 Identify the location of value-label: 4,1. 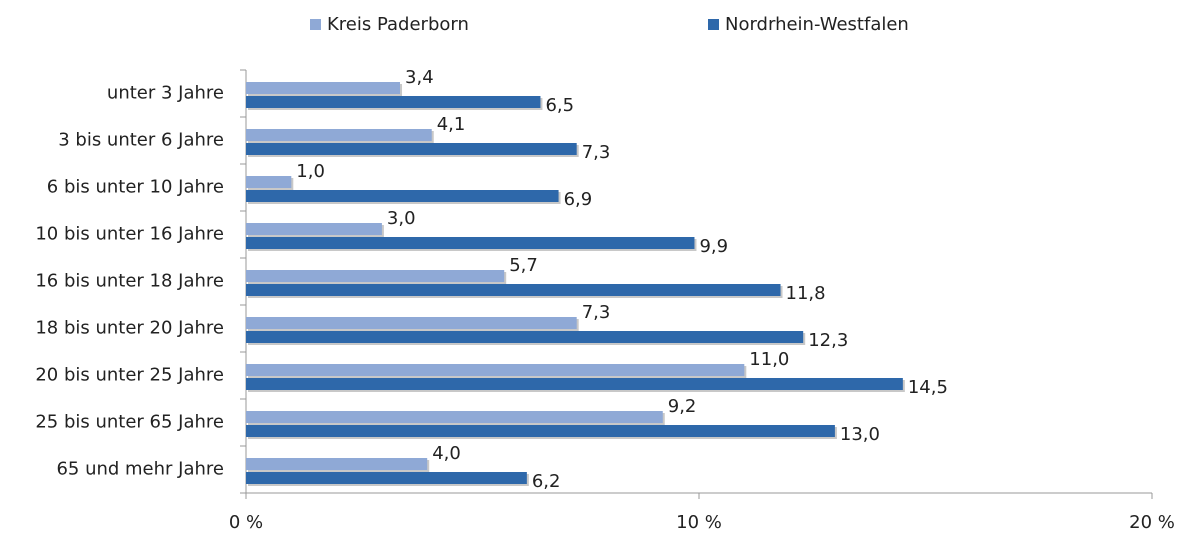
(451, 124).